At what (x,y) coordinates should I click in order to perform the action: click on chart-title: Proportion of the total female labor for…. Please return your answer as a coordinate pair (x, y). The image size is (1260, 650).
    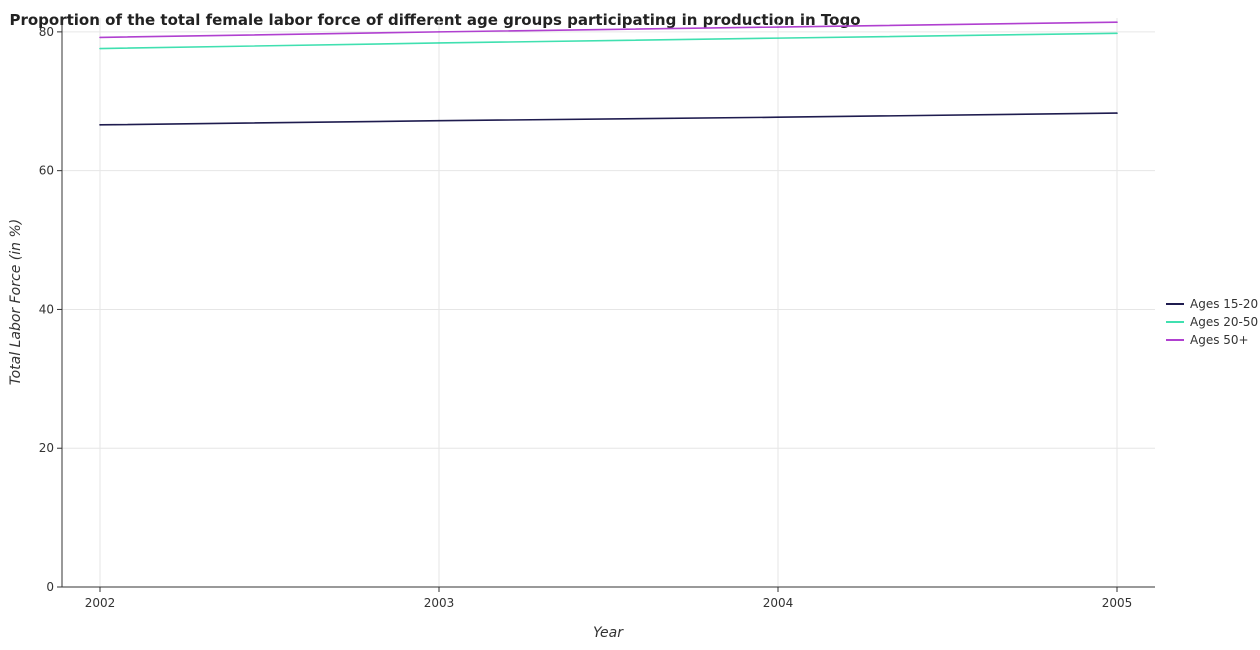
    Looking at the image, I should click on (434, 20).